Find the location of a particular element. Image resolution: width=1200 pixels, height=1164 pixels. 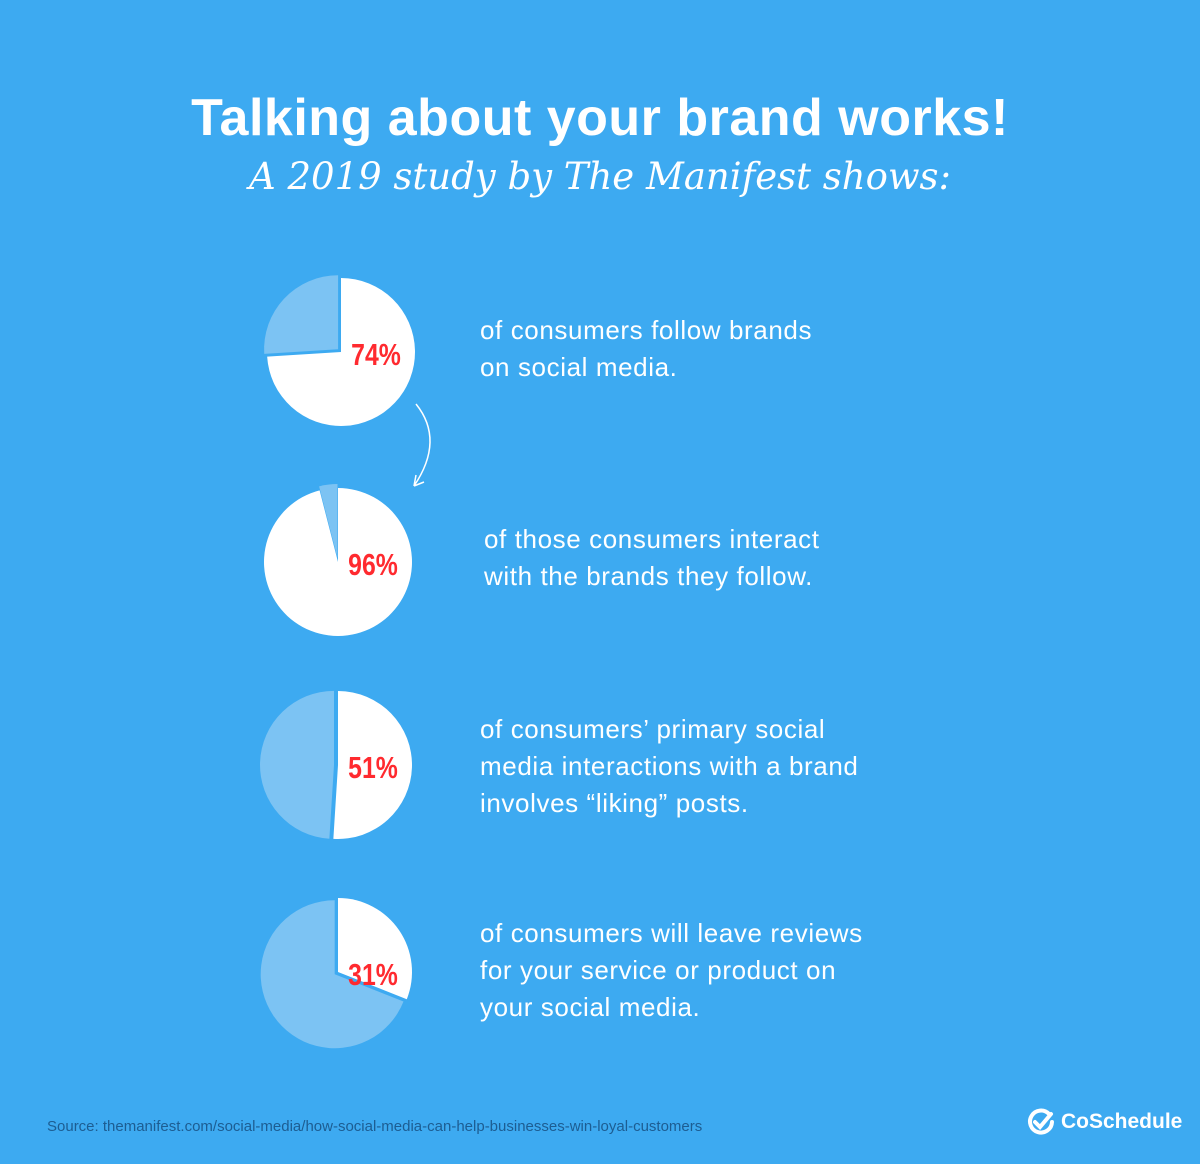

percent-label: 31% is located at coordinates (373, 974).